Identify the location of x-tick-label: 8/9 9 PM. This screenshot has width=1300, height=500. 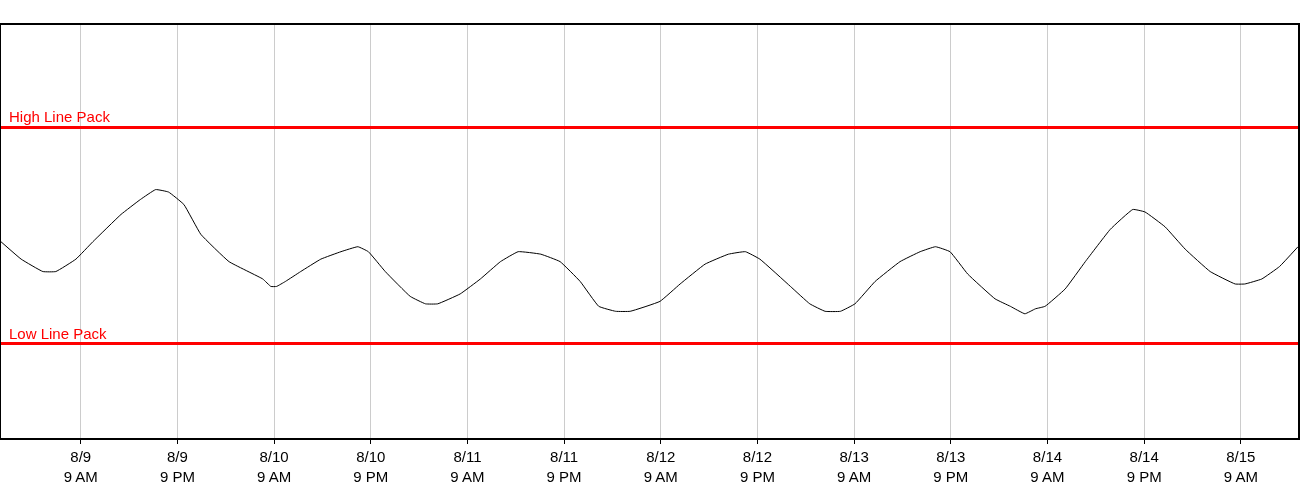
(177, 466).